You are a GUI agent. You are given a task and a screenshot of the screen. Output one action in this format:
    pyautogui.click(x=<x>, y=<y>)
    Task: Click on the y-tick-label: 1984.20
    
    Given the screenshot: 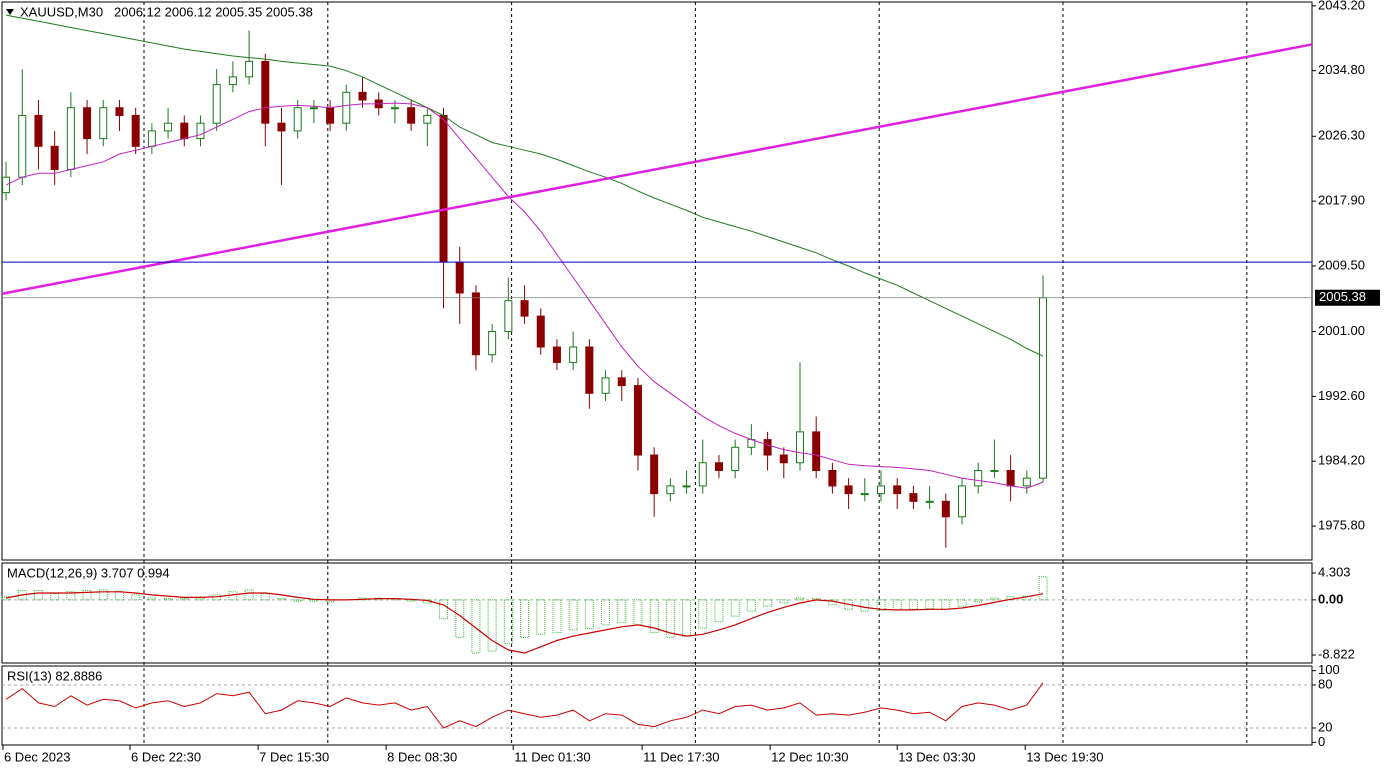 What is the action you would take?
    pyautogui.click(x=1341, y=460)
    